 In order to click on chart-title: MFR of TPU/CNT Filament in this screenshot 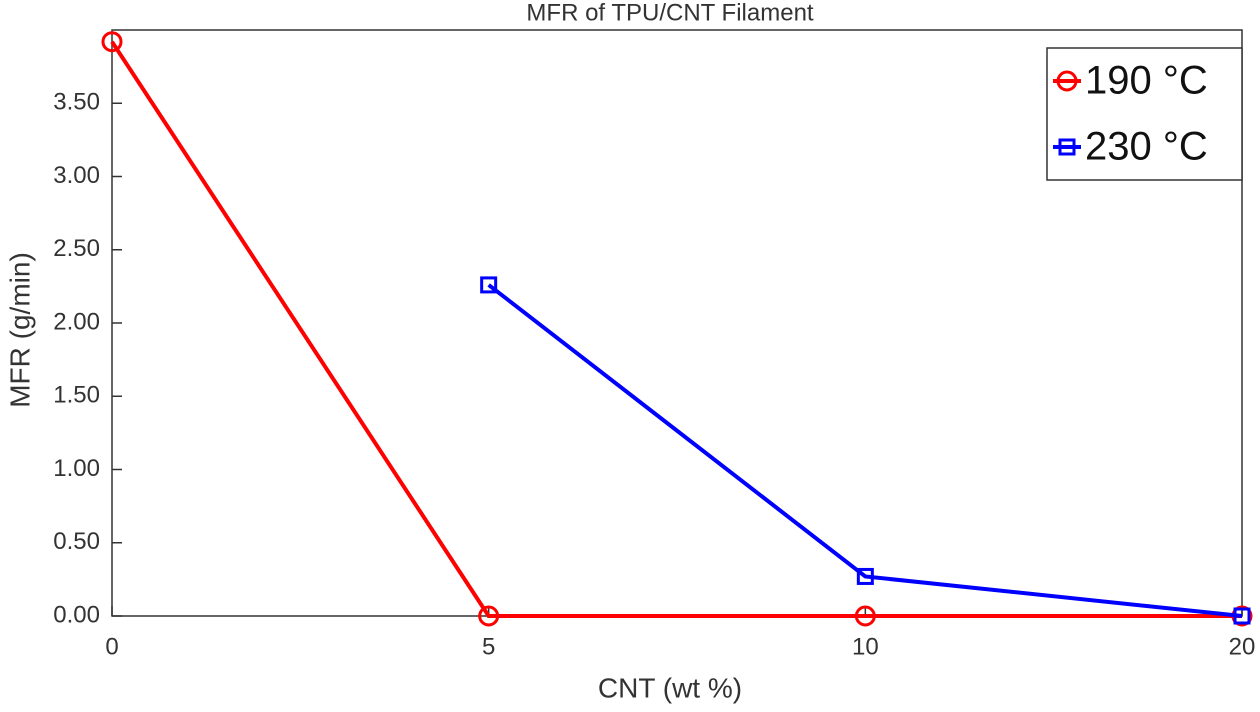, I will do `click(669, 13)`.